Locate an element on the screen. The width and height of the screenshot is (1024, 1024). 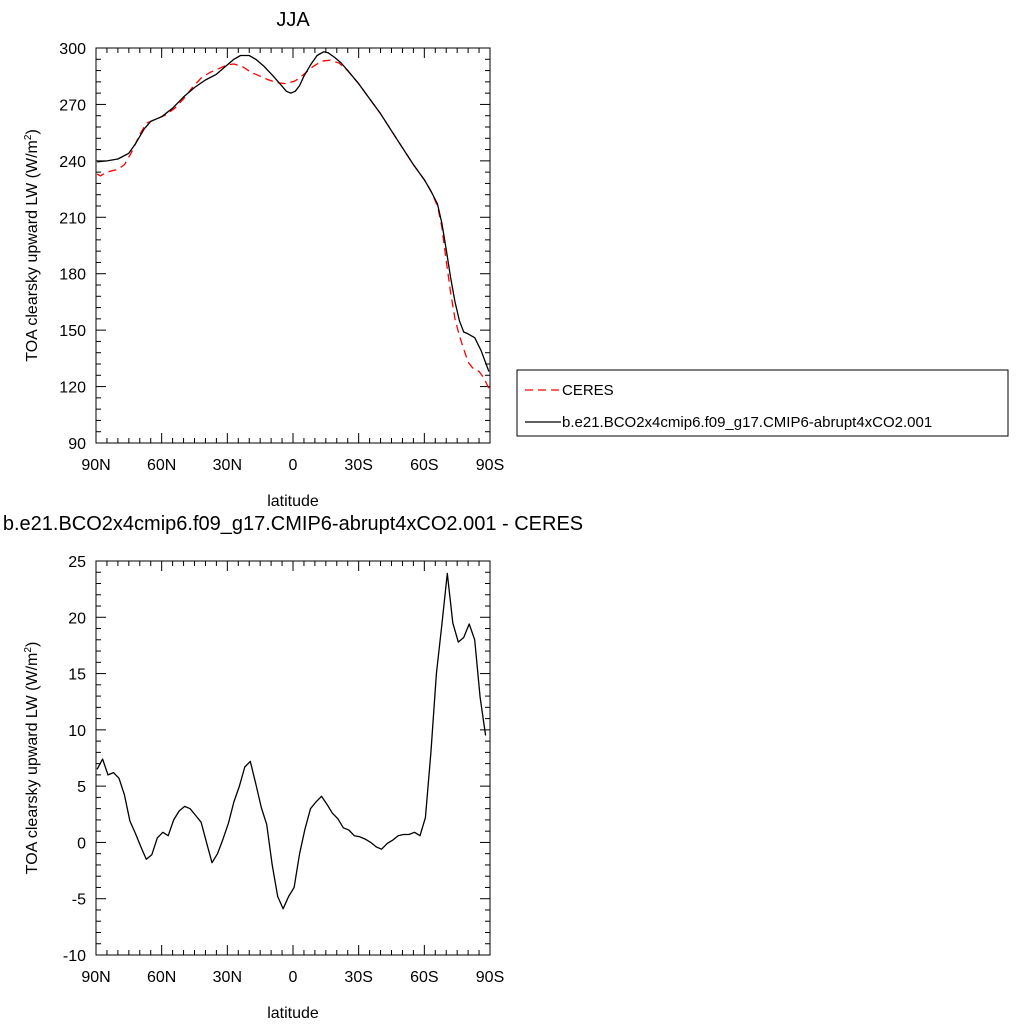
y-tick-label: 150 is located at coordinates (72, 331).